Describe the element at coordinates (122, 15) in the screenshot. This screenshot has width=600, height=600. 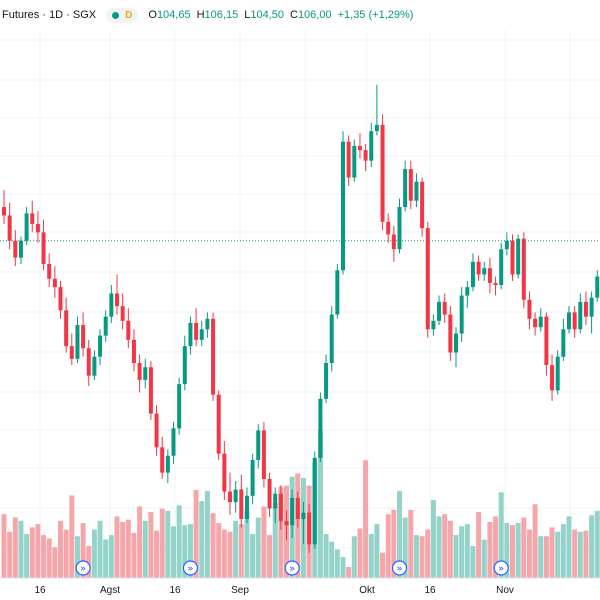
I see `market-status-pill: D` at that location.